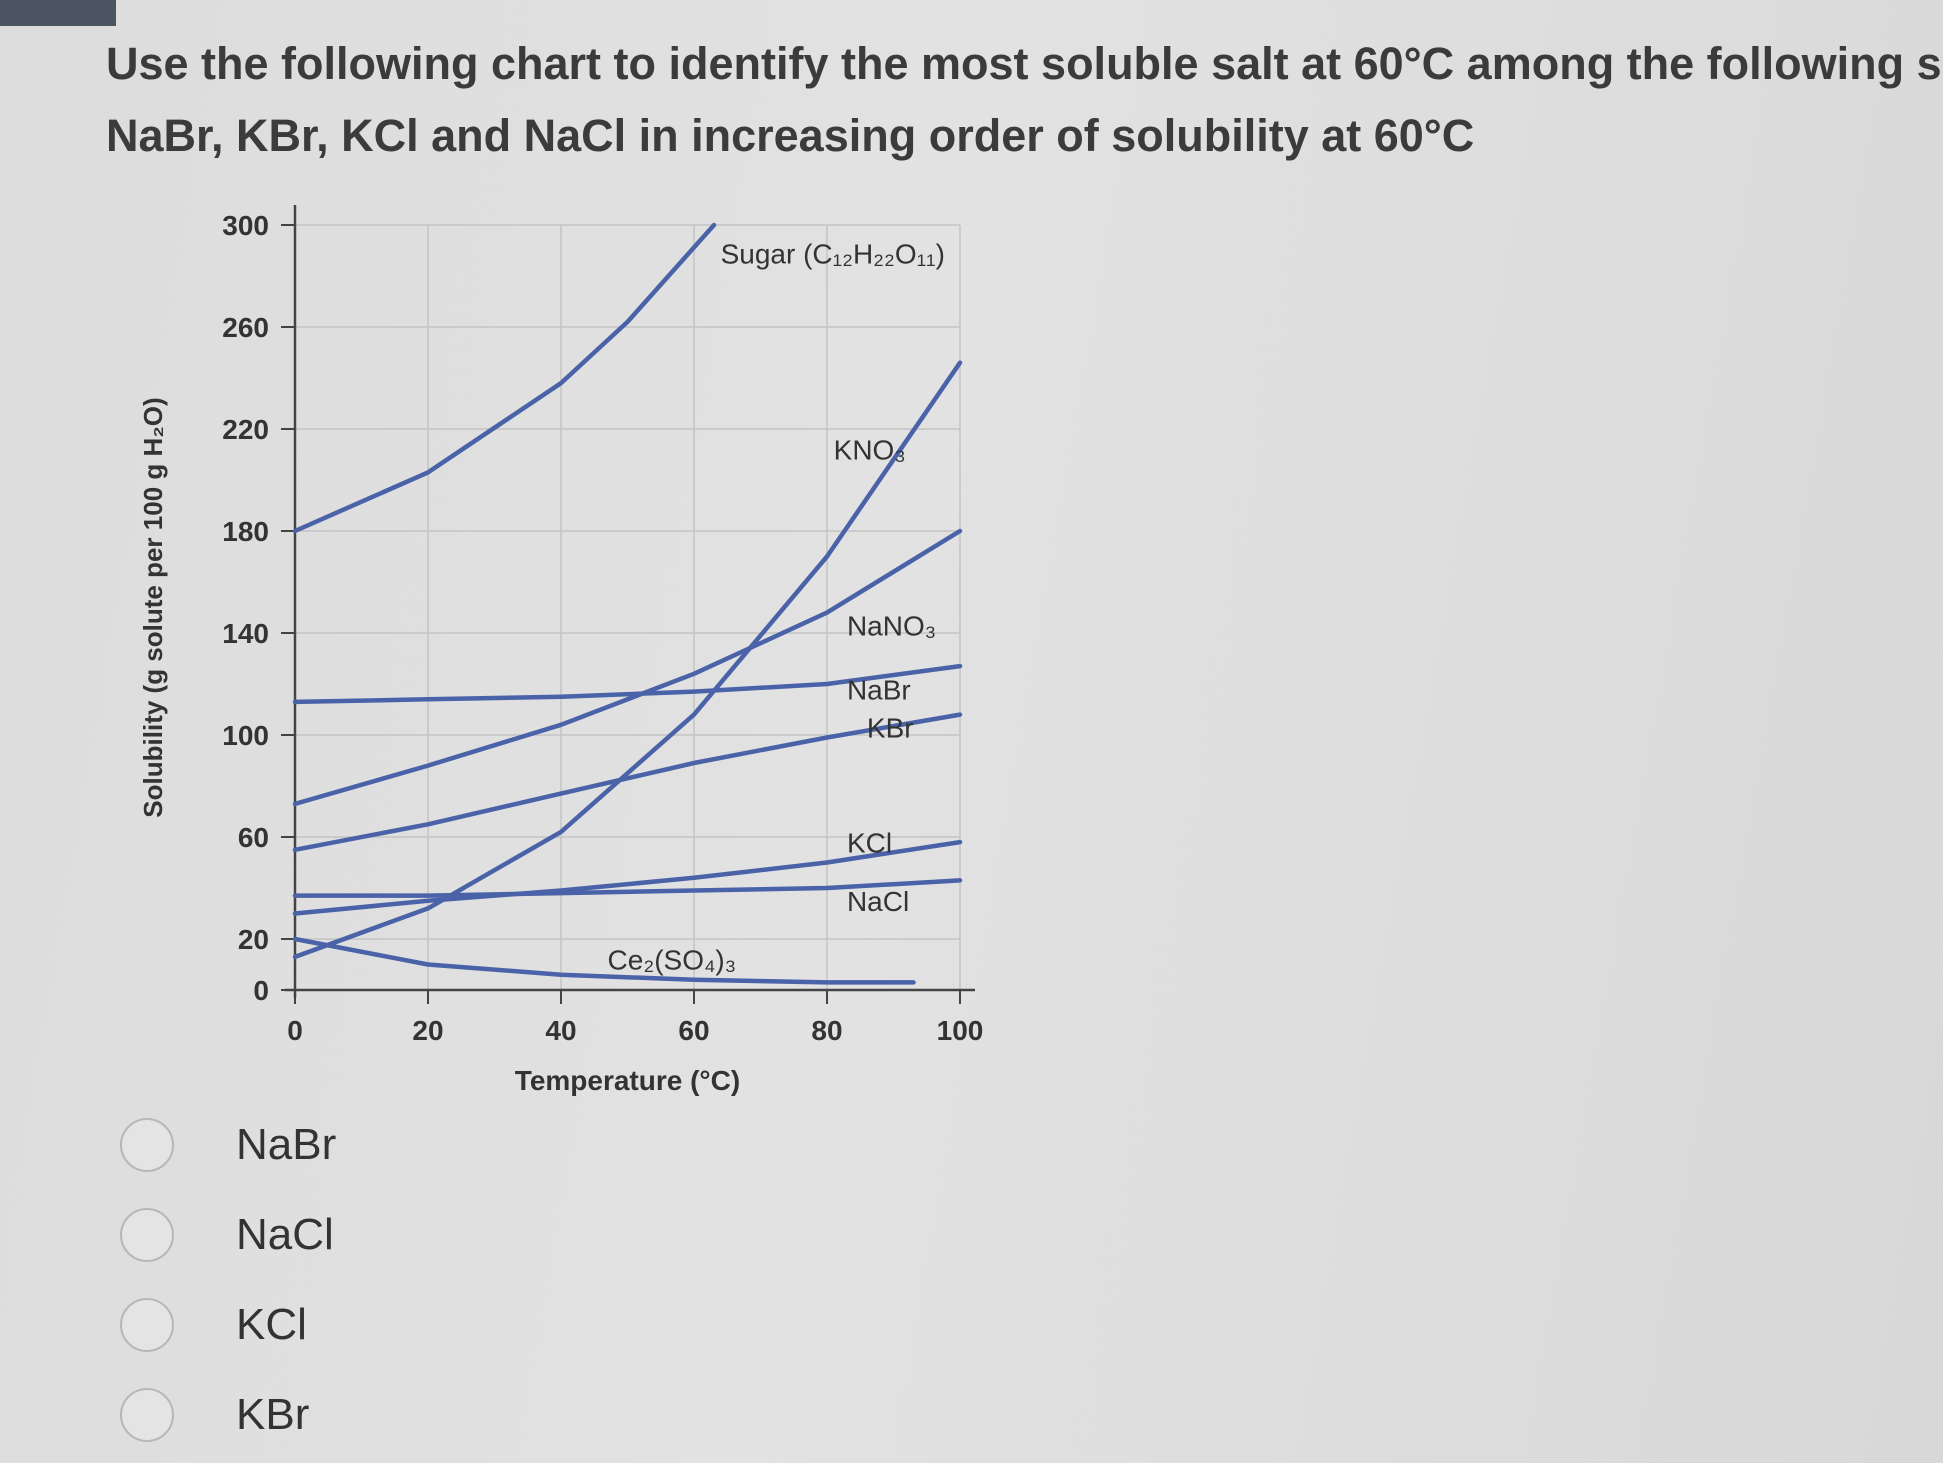  I want to click on series-label: KNO₃, so click(870, 450).